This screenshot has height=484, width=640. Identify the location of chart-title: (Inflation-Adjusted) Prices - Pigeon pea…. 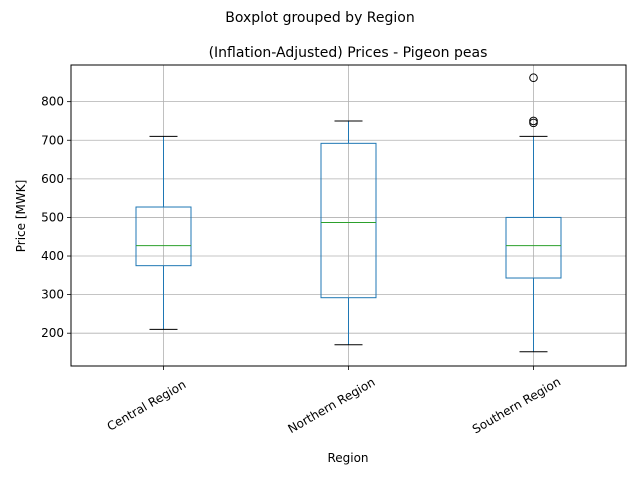
(348, 53).